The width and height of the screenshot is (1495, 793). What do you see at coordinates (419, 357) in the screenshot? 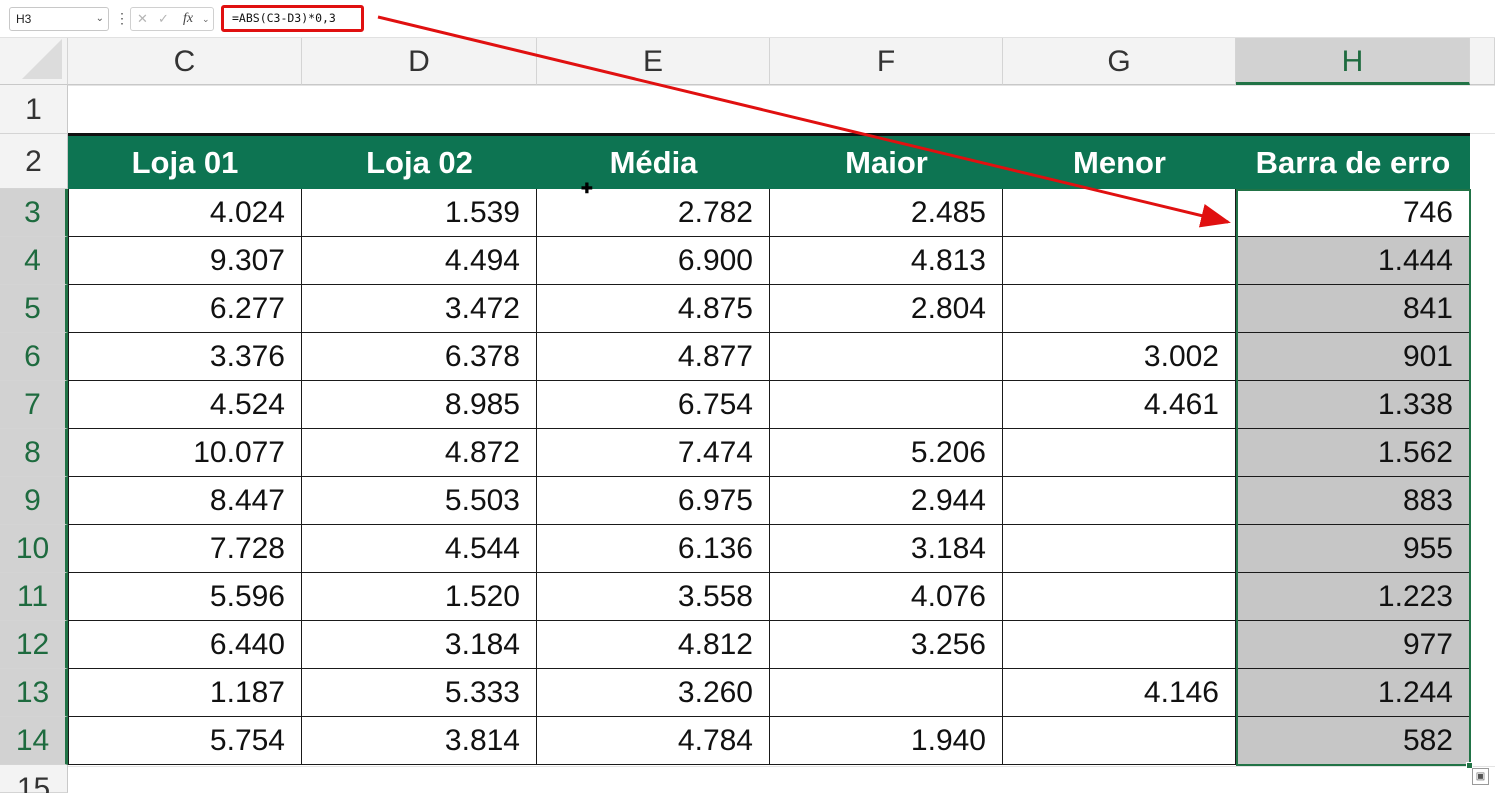
I see `table-cell: 6.378` at bounding box center [419, 357].